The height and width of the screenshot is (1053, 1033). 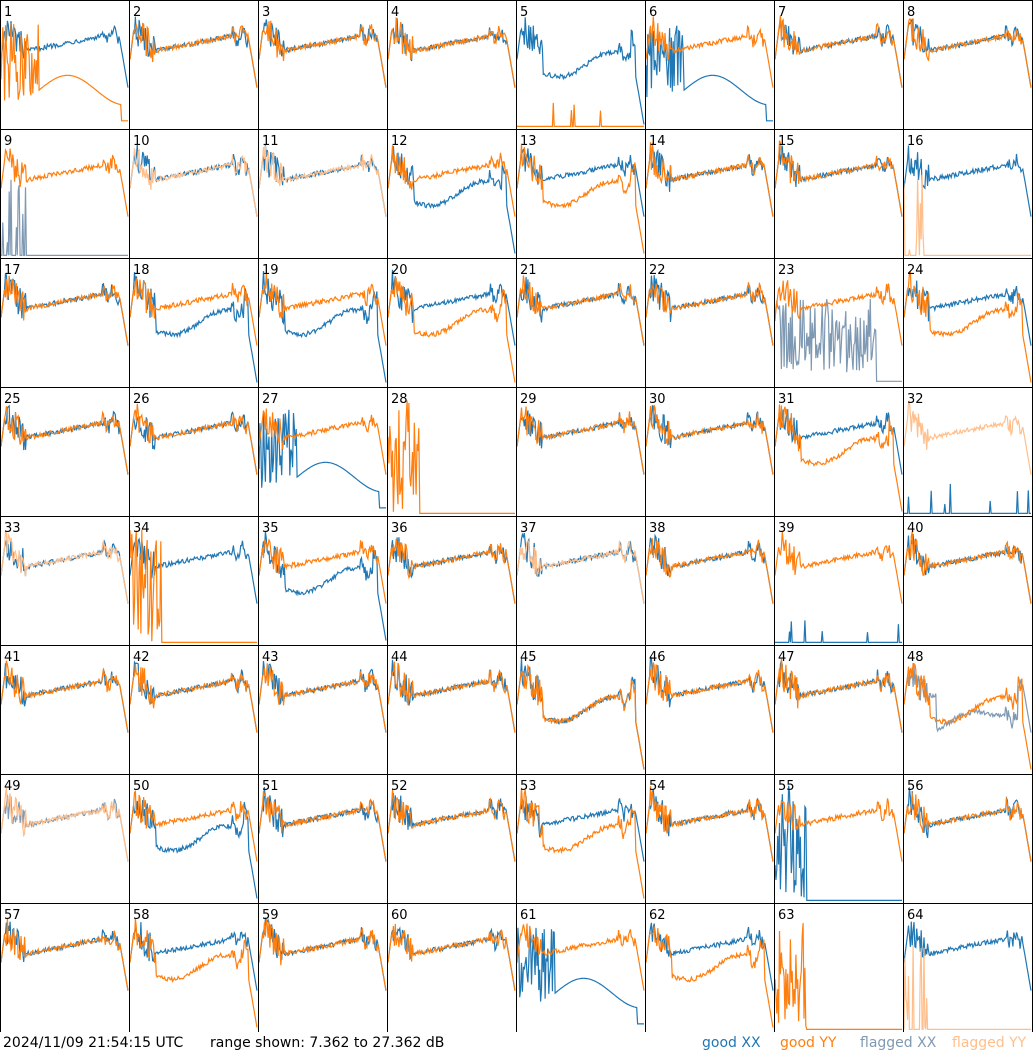 I want to click on panel-9: 9, so click(x=65, y=194).